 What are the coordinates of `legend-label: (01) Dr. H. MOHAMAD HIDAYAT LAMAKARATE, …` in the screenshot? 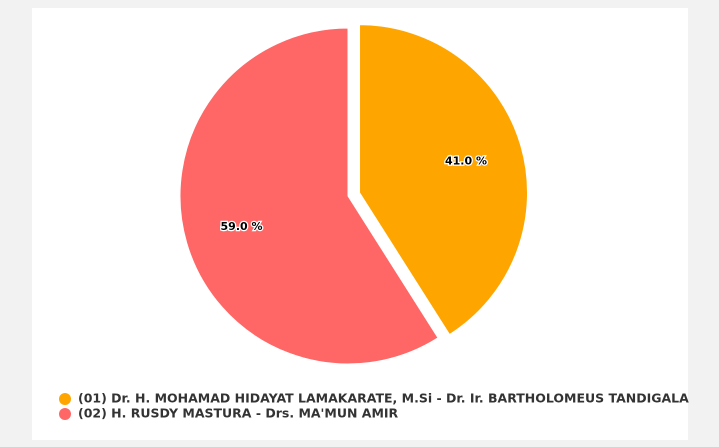 It's located at (383, 398).